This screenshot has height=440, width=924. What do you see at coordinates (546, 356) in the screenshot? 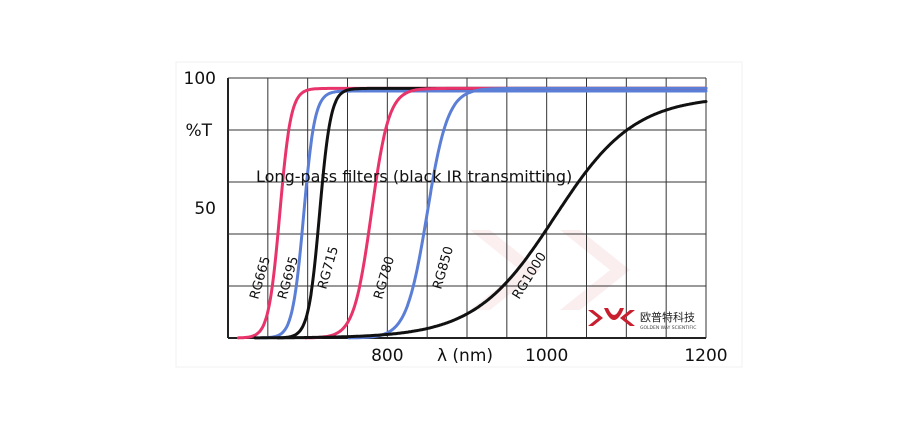
I see `x-tick-label: 1000` at bounding box center [546, 356].